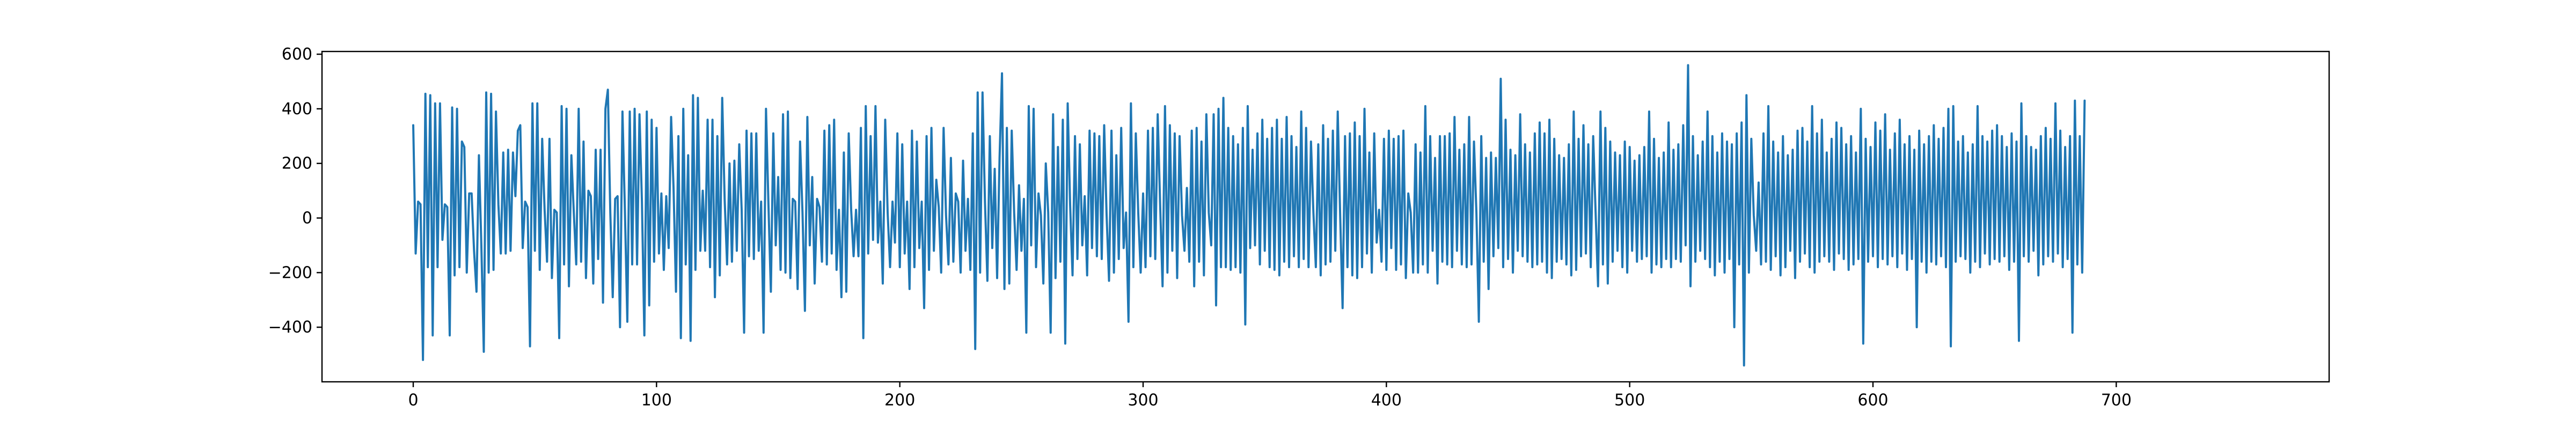 Image resolution: width=2576 pixels, height=429 pixels. Describe the element at coordinates (656, 400) in the screenshot. I see `x-tick-label: 100` at that location.